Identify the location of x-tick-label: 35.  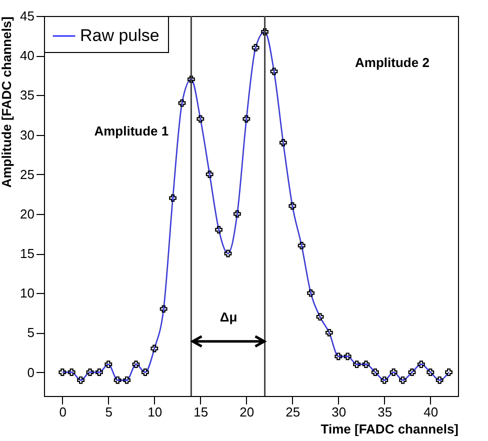
(385, 412).